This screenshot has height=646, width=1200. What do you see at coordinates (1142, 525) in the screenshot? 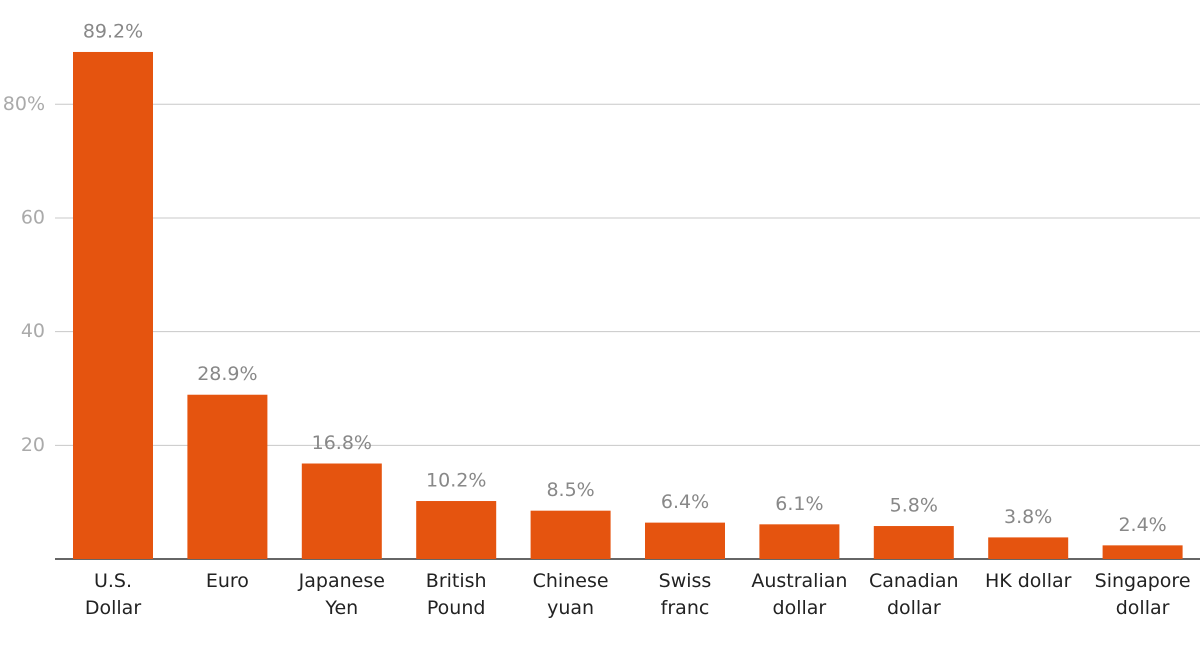
I see `value-label: 2.4%` at bounding box center [1142, 525].